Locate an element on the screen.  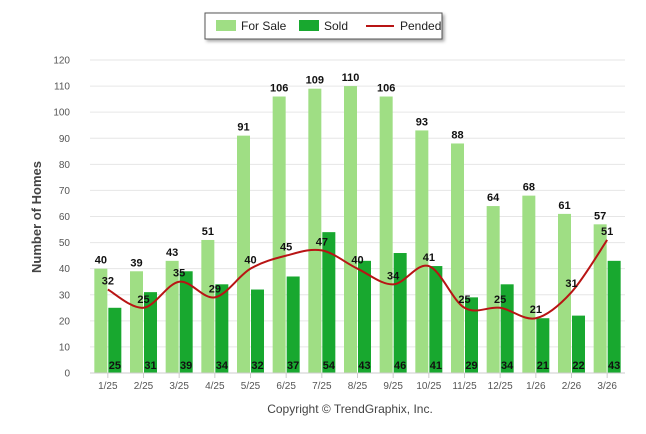
label-for-sale-15: 57 is located at coordinates (600, 216).